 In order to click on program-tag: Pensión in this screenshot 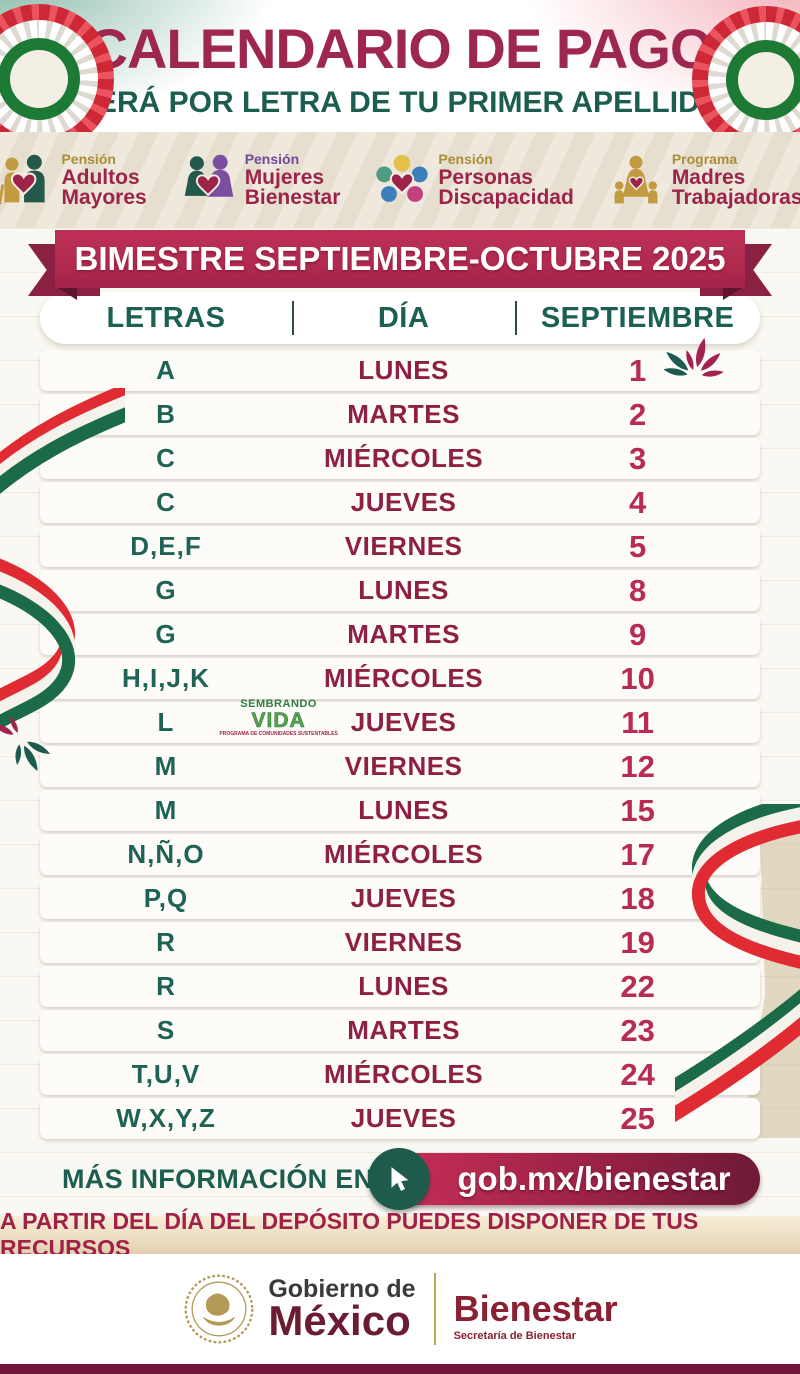, I will do `click(88, 159)`.